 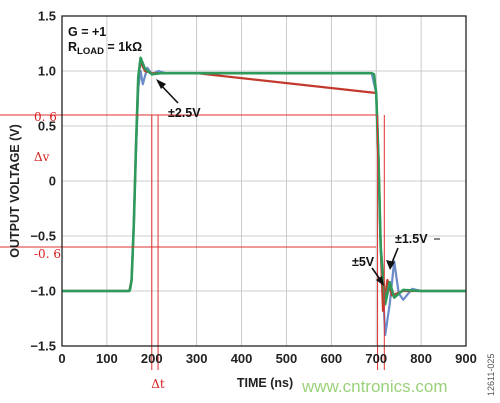 What do you see at coordinates (15, 191) in the screenshot?
I see `y-axis-label: OUTPUT VOLTAGE (V)` at bounding box center [15, 191].